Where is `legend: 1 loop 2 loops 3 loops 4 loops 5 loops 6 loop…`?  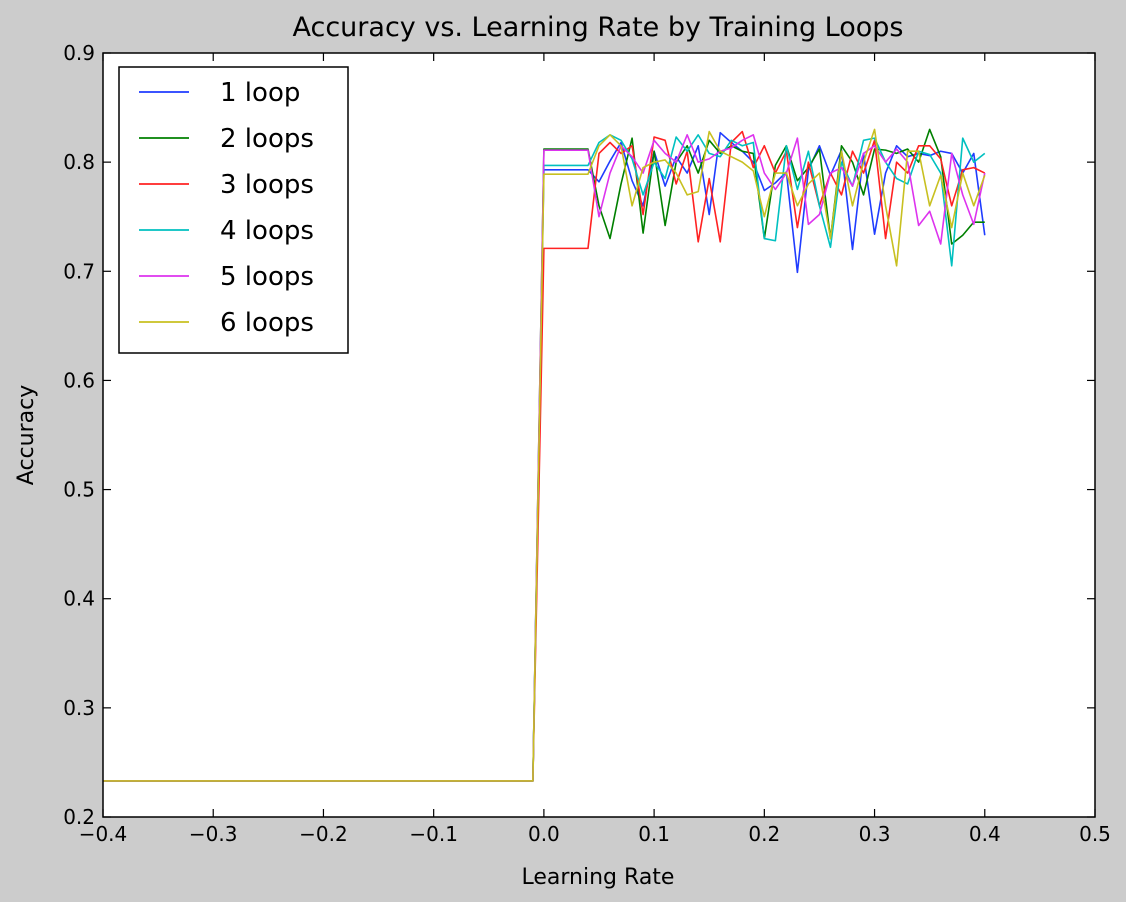 legend: 1 loop 2 loops 3 loops 4 loops 5 loops 6 loop… is located at coordinates (233, 210).